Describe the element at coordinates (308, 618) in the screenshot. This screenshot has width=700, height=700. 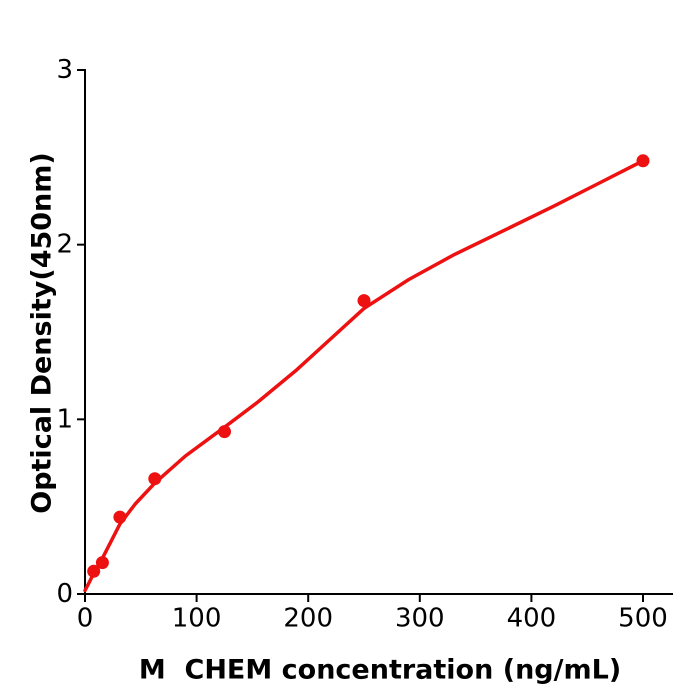
I see `x-tick-label: 200` at that location.